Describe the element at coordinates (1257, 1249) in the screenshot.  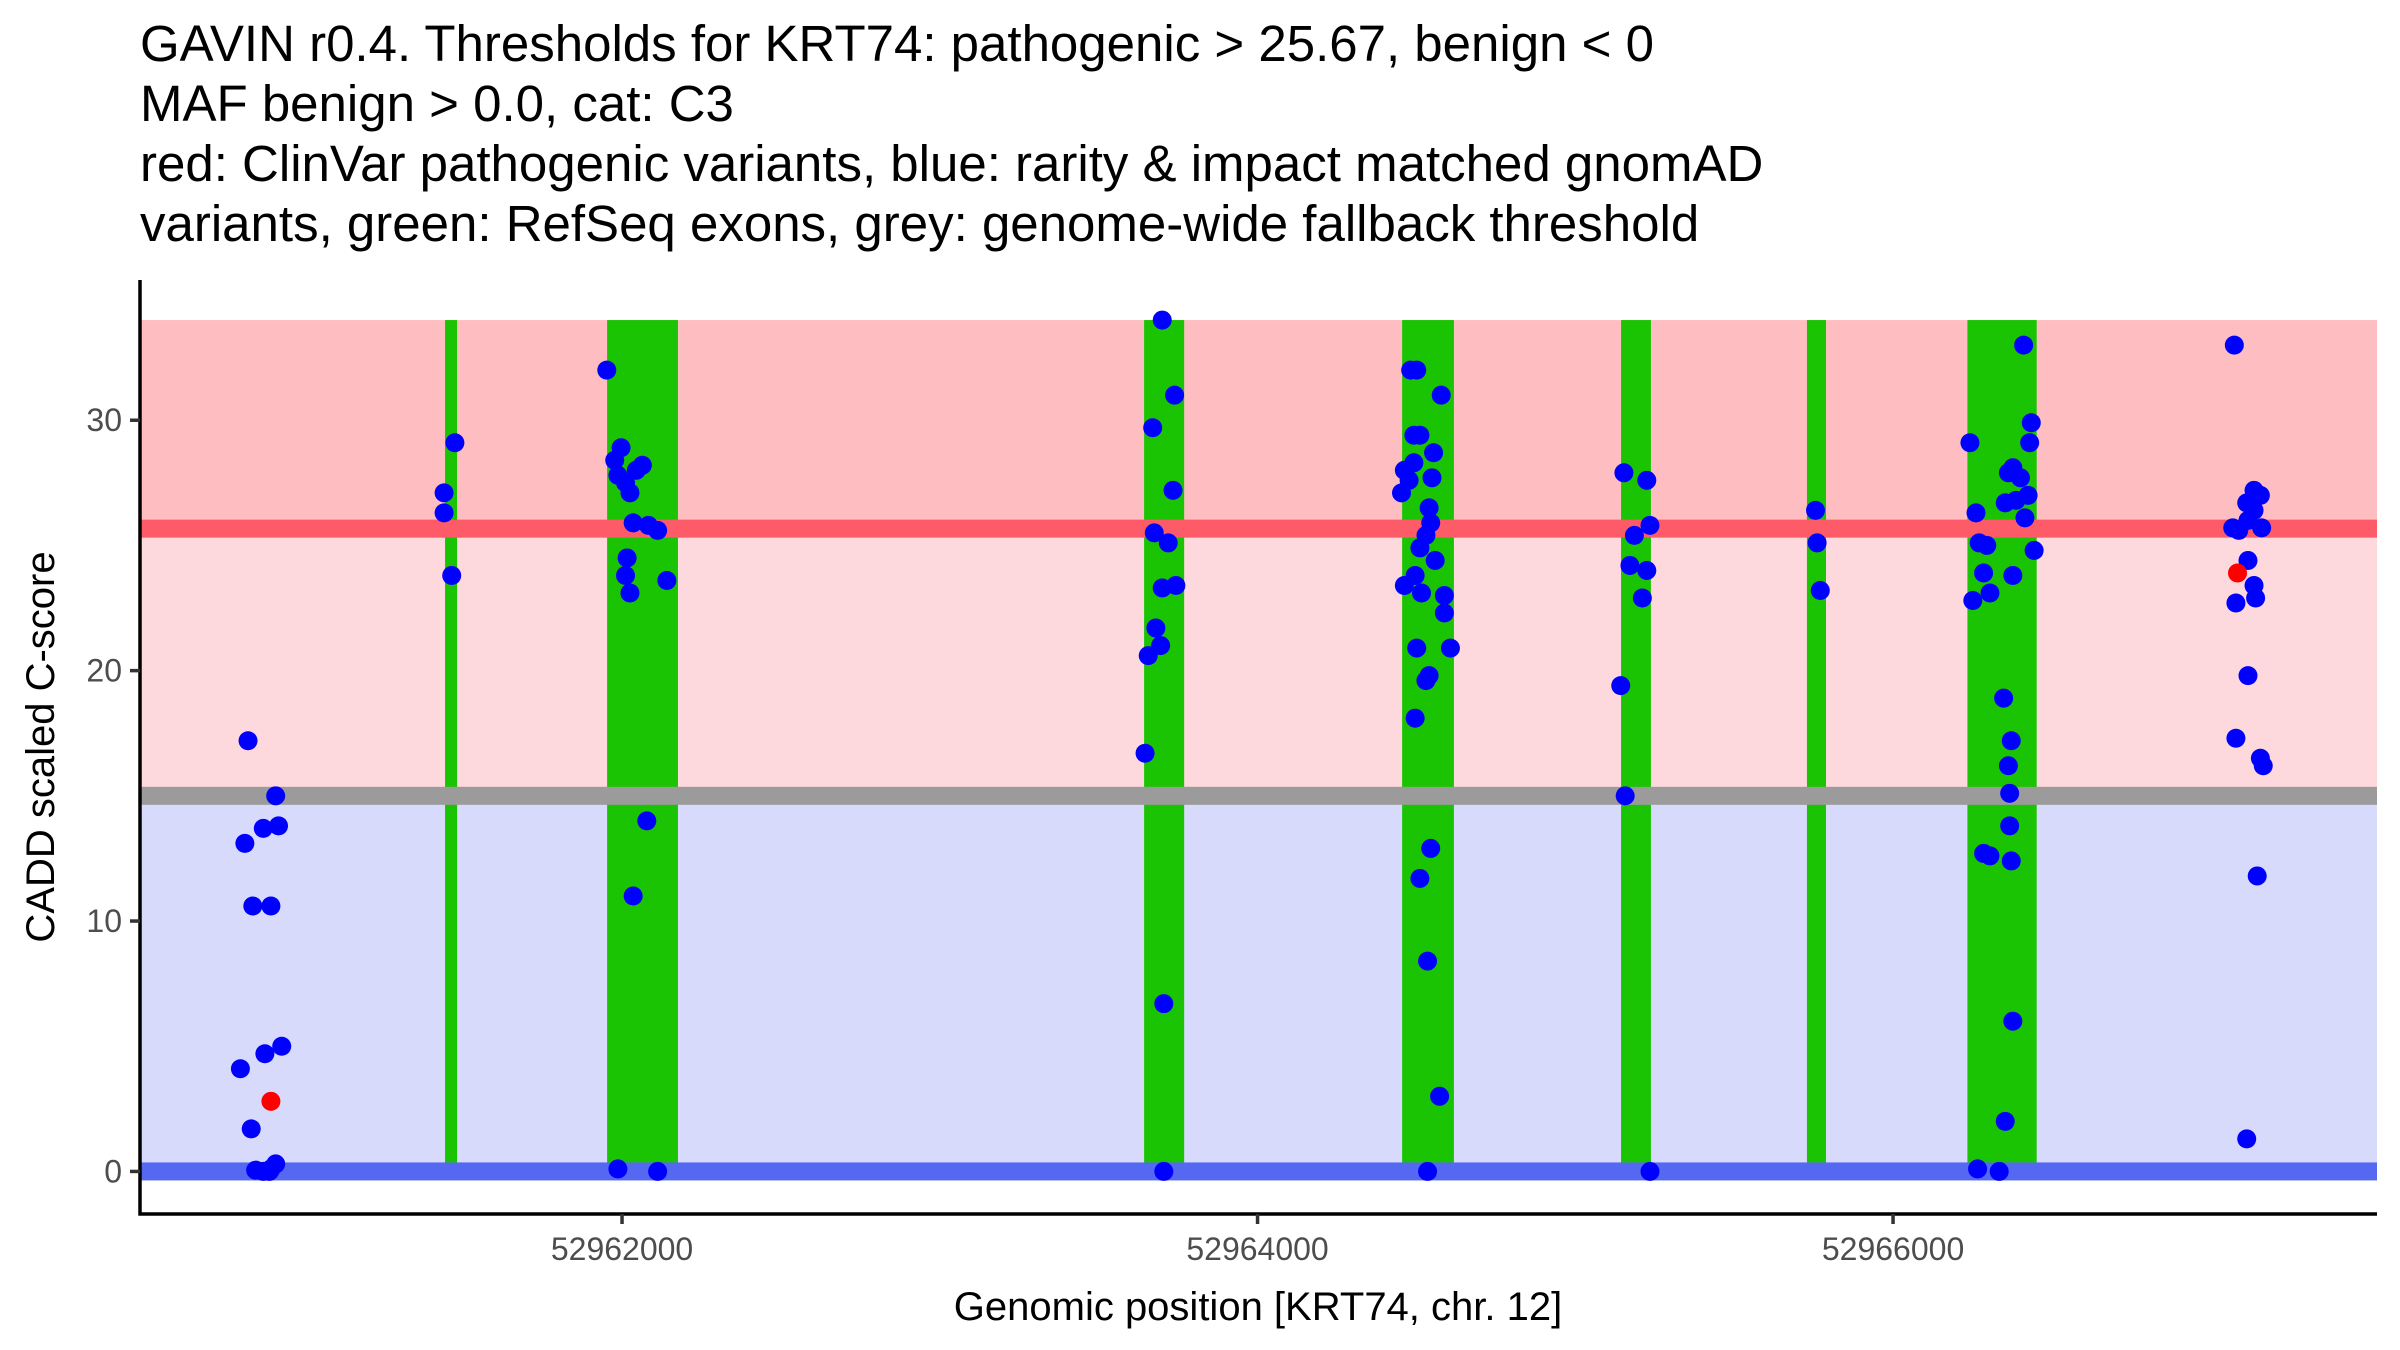
I see `x-tick-label: 52964000` at that location.